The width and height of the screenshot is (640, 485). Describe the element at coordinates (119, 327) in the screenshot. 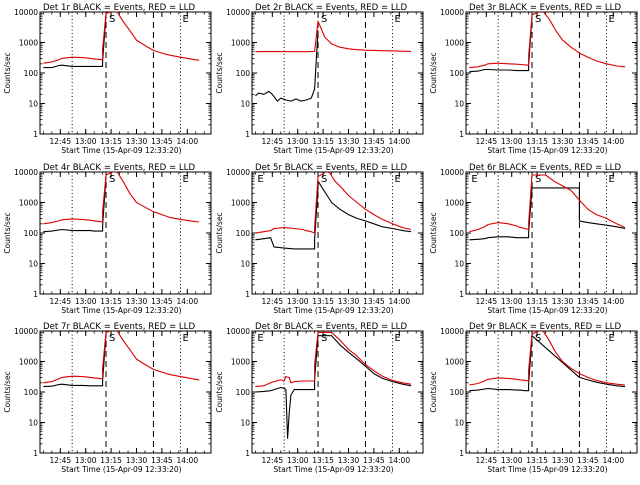

I see `panel-title: Det 7r BLACK = Events, RED = LLD` at that location.